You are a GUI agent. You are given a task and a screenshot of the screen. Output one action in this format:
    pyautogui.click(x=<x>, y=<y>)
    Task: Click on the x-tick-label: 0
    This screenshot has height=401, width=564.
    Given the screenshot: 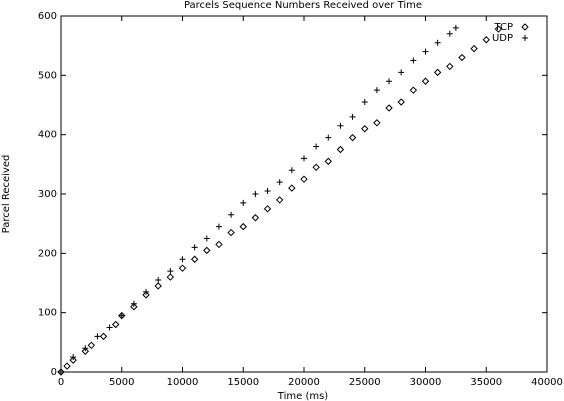 What is the action you would take?
    pyautogui.click(x=61, y=382)
    